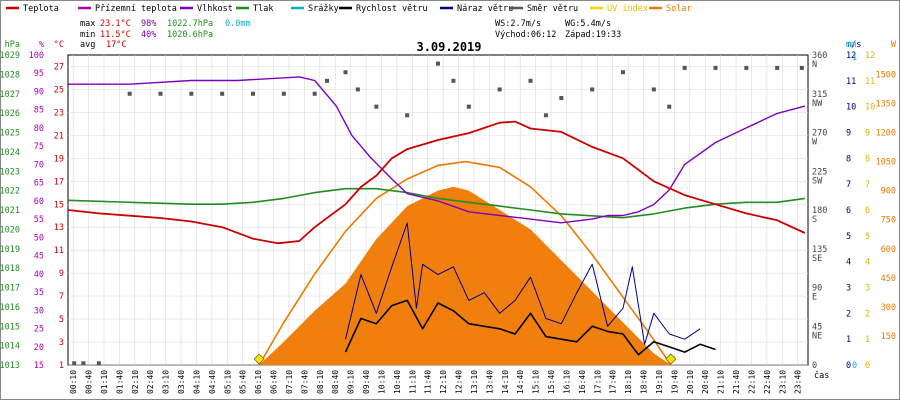 The height and width of the screenshot is (404, 900). I want to click on axis-unit-celsius: °C, so click(59, 45).